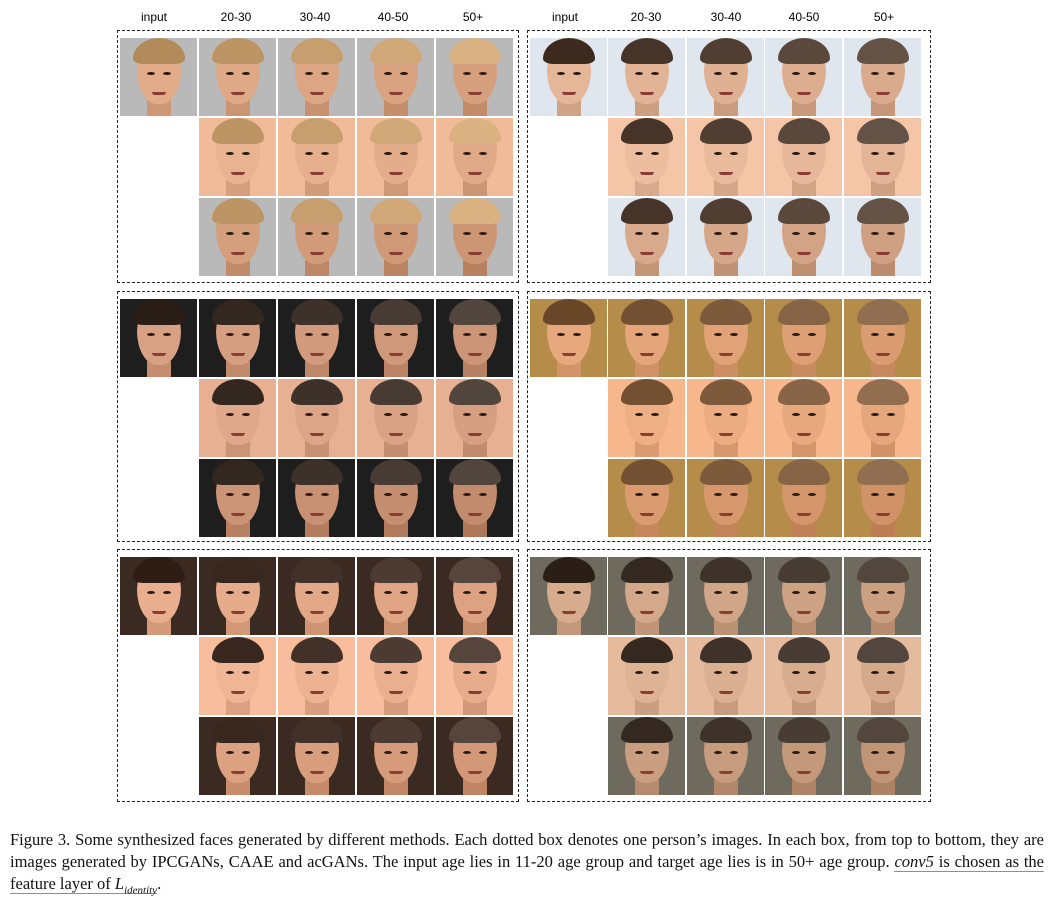  Describe the element at coordinates (119, 883) in the screenshot. I see `loss-symbol: L` at that location.